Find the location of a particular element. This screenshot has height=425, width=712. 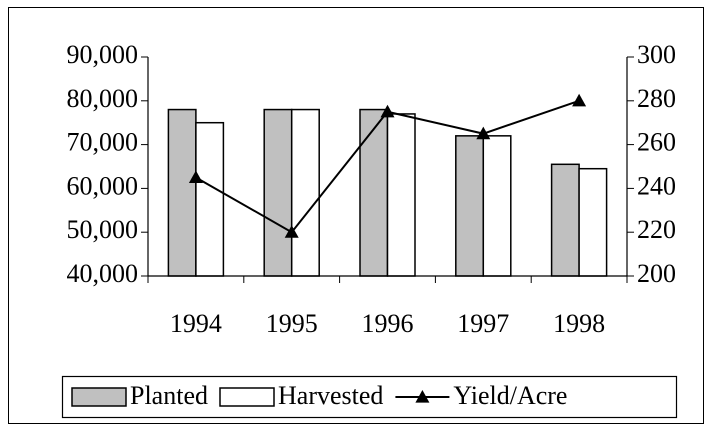

y2-tick-label: 240 is located at coordinates (656, 185).